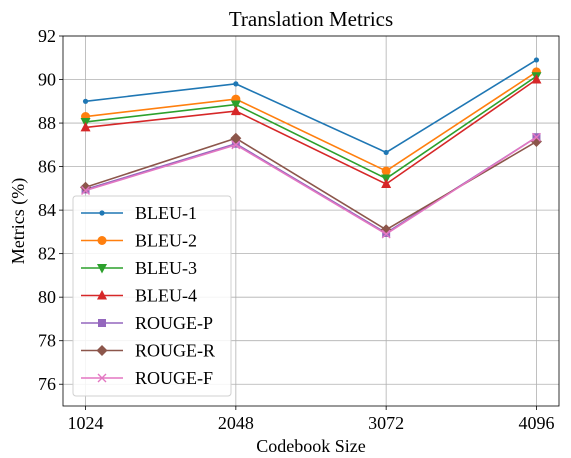 This screenshot has width=571, height=458. I want to click on legend-item: ROUGE-P, so click(147, 323).